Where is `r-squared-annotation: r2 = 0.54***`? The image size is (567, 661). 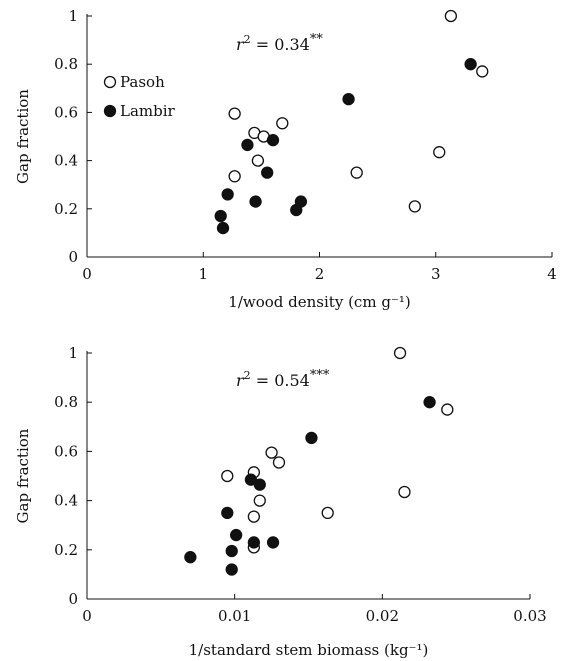
r-squared-annotation: r2 = 0.54*** is located at coordinates (283, 379).